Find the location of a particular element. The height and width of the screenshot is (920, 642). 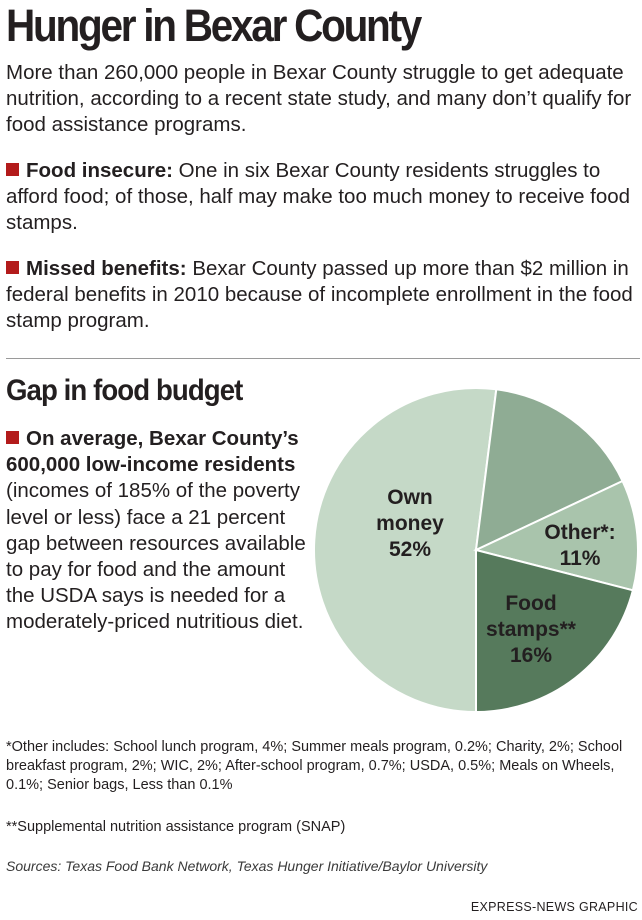

bullet-lead: Missed benefits: is located at coordinates (106, 268).